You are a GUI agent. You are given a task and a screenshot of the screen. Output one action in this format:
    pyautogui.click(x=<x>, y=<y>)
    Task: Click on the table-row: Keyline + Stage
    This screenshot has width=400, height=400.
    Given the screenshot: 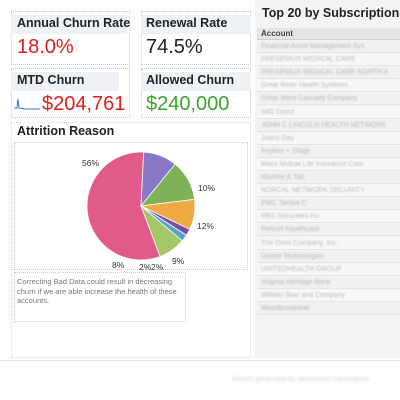 What is the action you would take?
    pyautogui.click(x=328, y=151)
    